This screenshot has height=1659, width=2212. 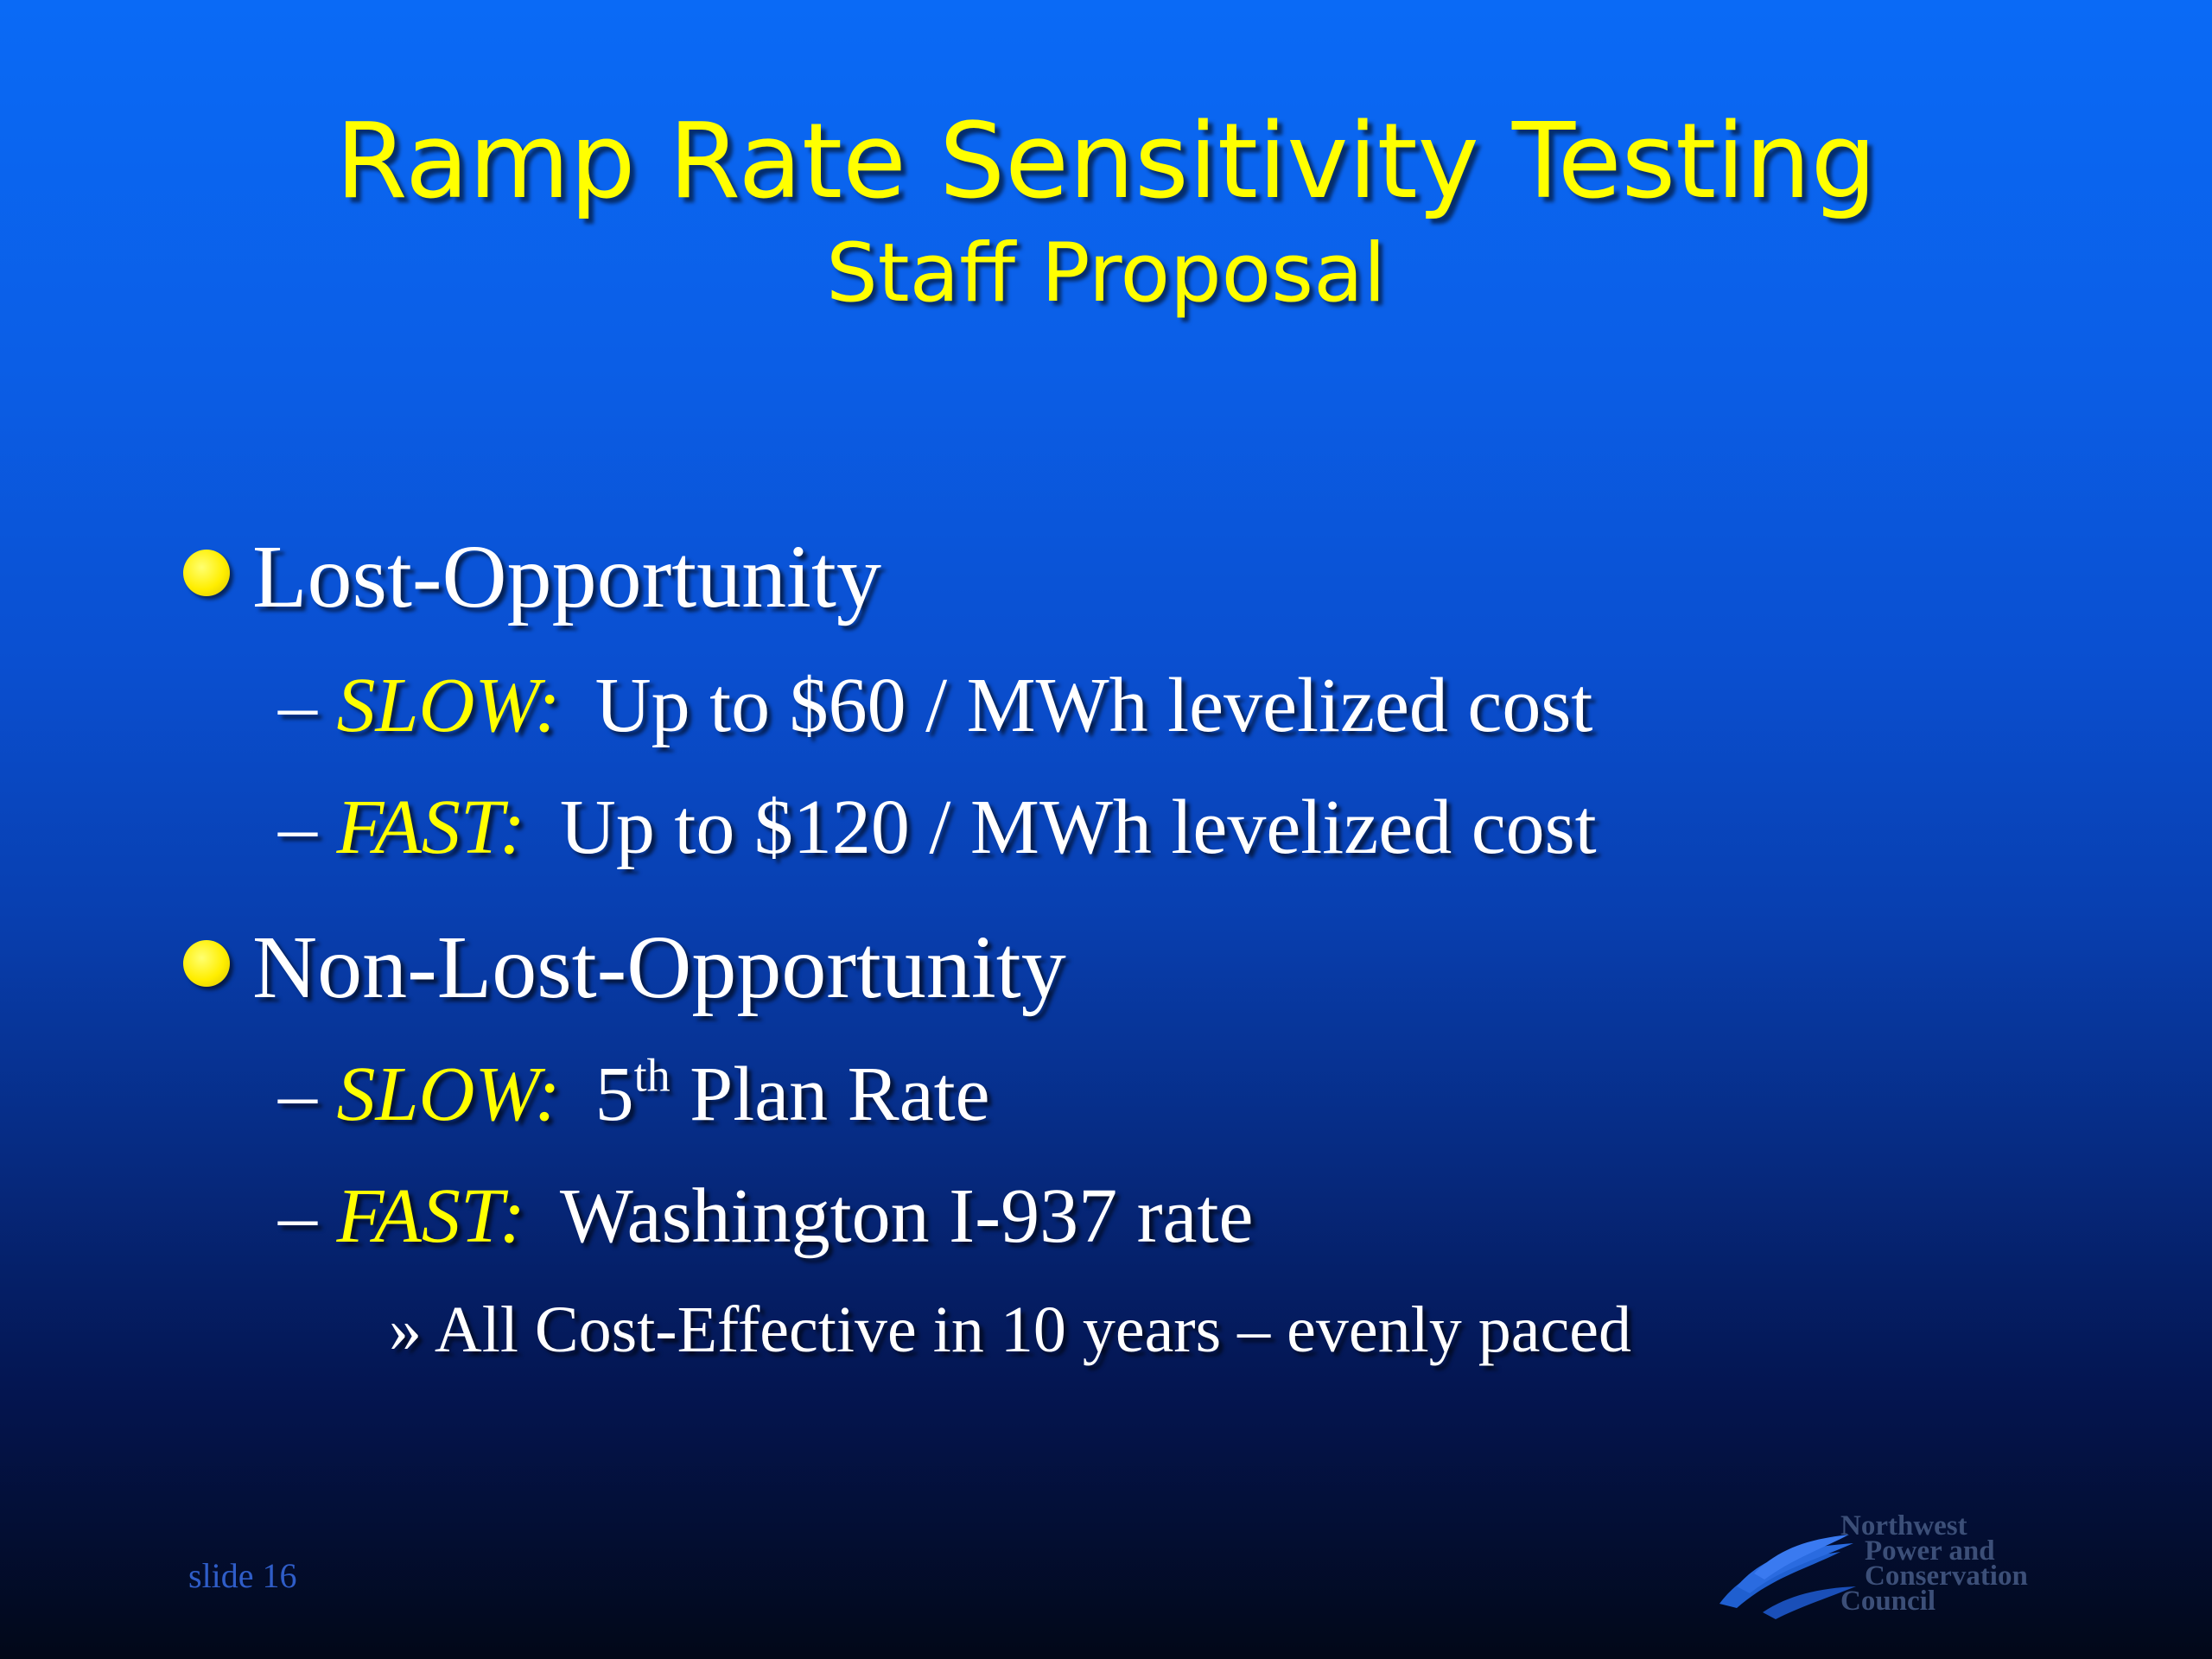 I want to click on list-item-lost-fast: – FAST: Up to $120 / MWh levelized cost, so click(x=937, y=828).